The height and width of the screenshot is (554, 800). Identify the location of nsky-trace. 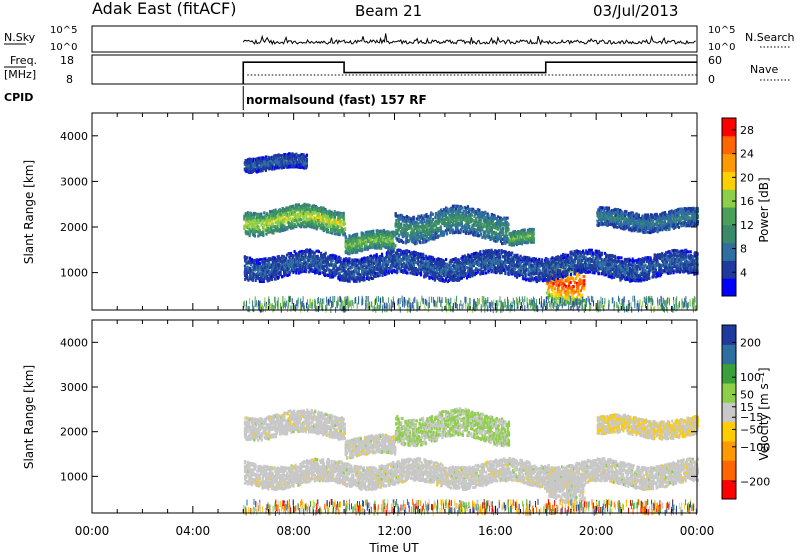
(469, 39).